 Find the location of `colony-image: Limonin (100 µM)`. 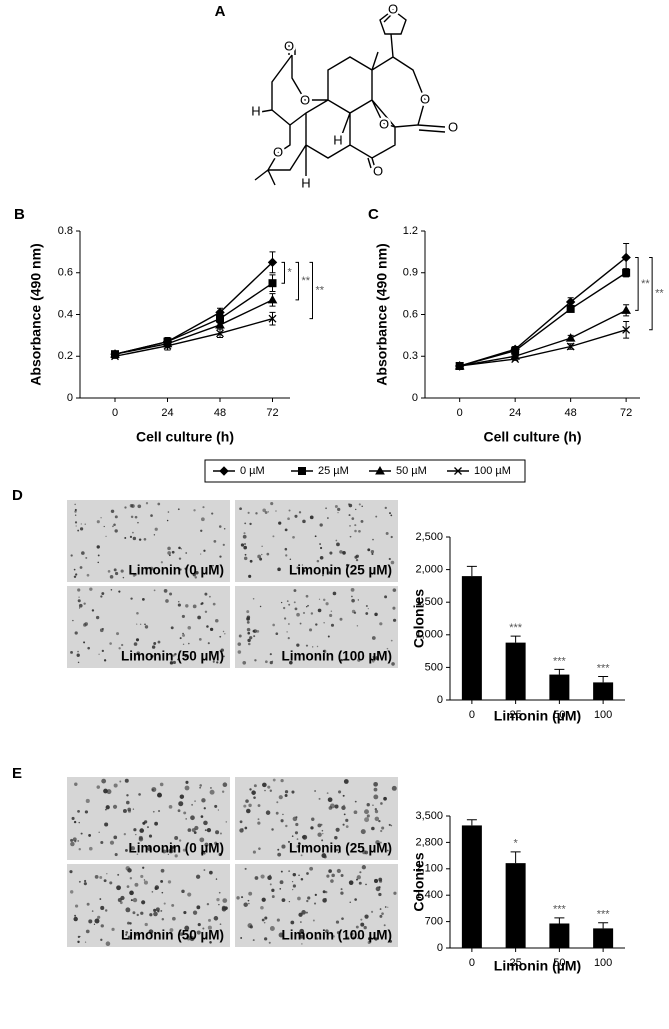

colony-image: Limonin (100 µM) is located at coordinates (316, 905).